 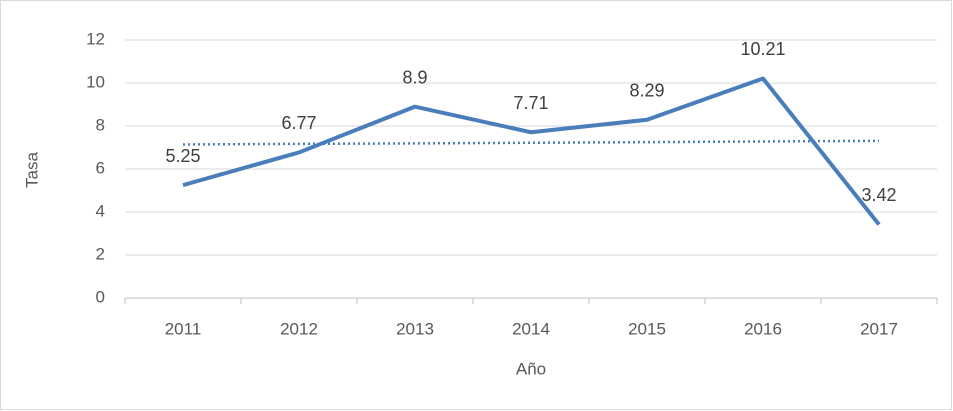 What do you see at coordinates (762, 49) in the screenshot?
I see `data-label: 10.21` at bounding box center [762, 49].